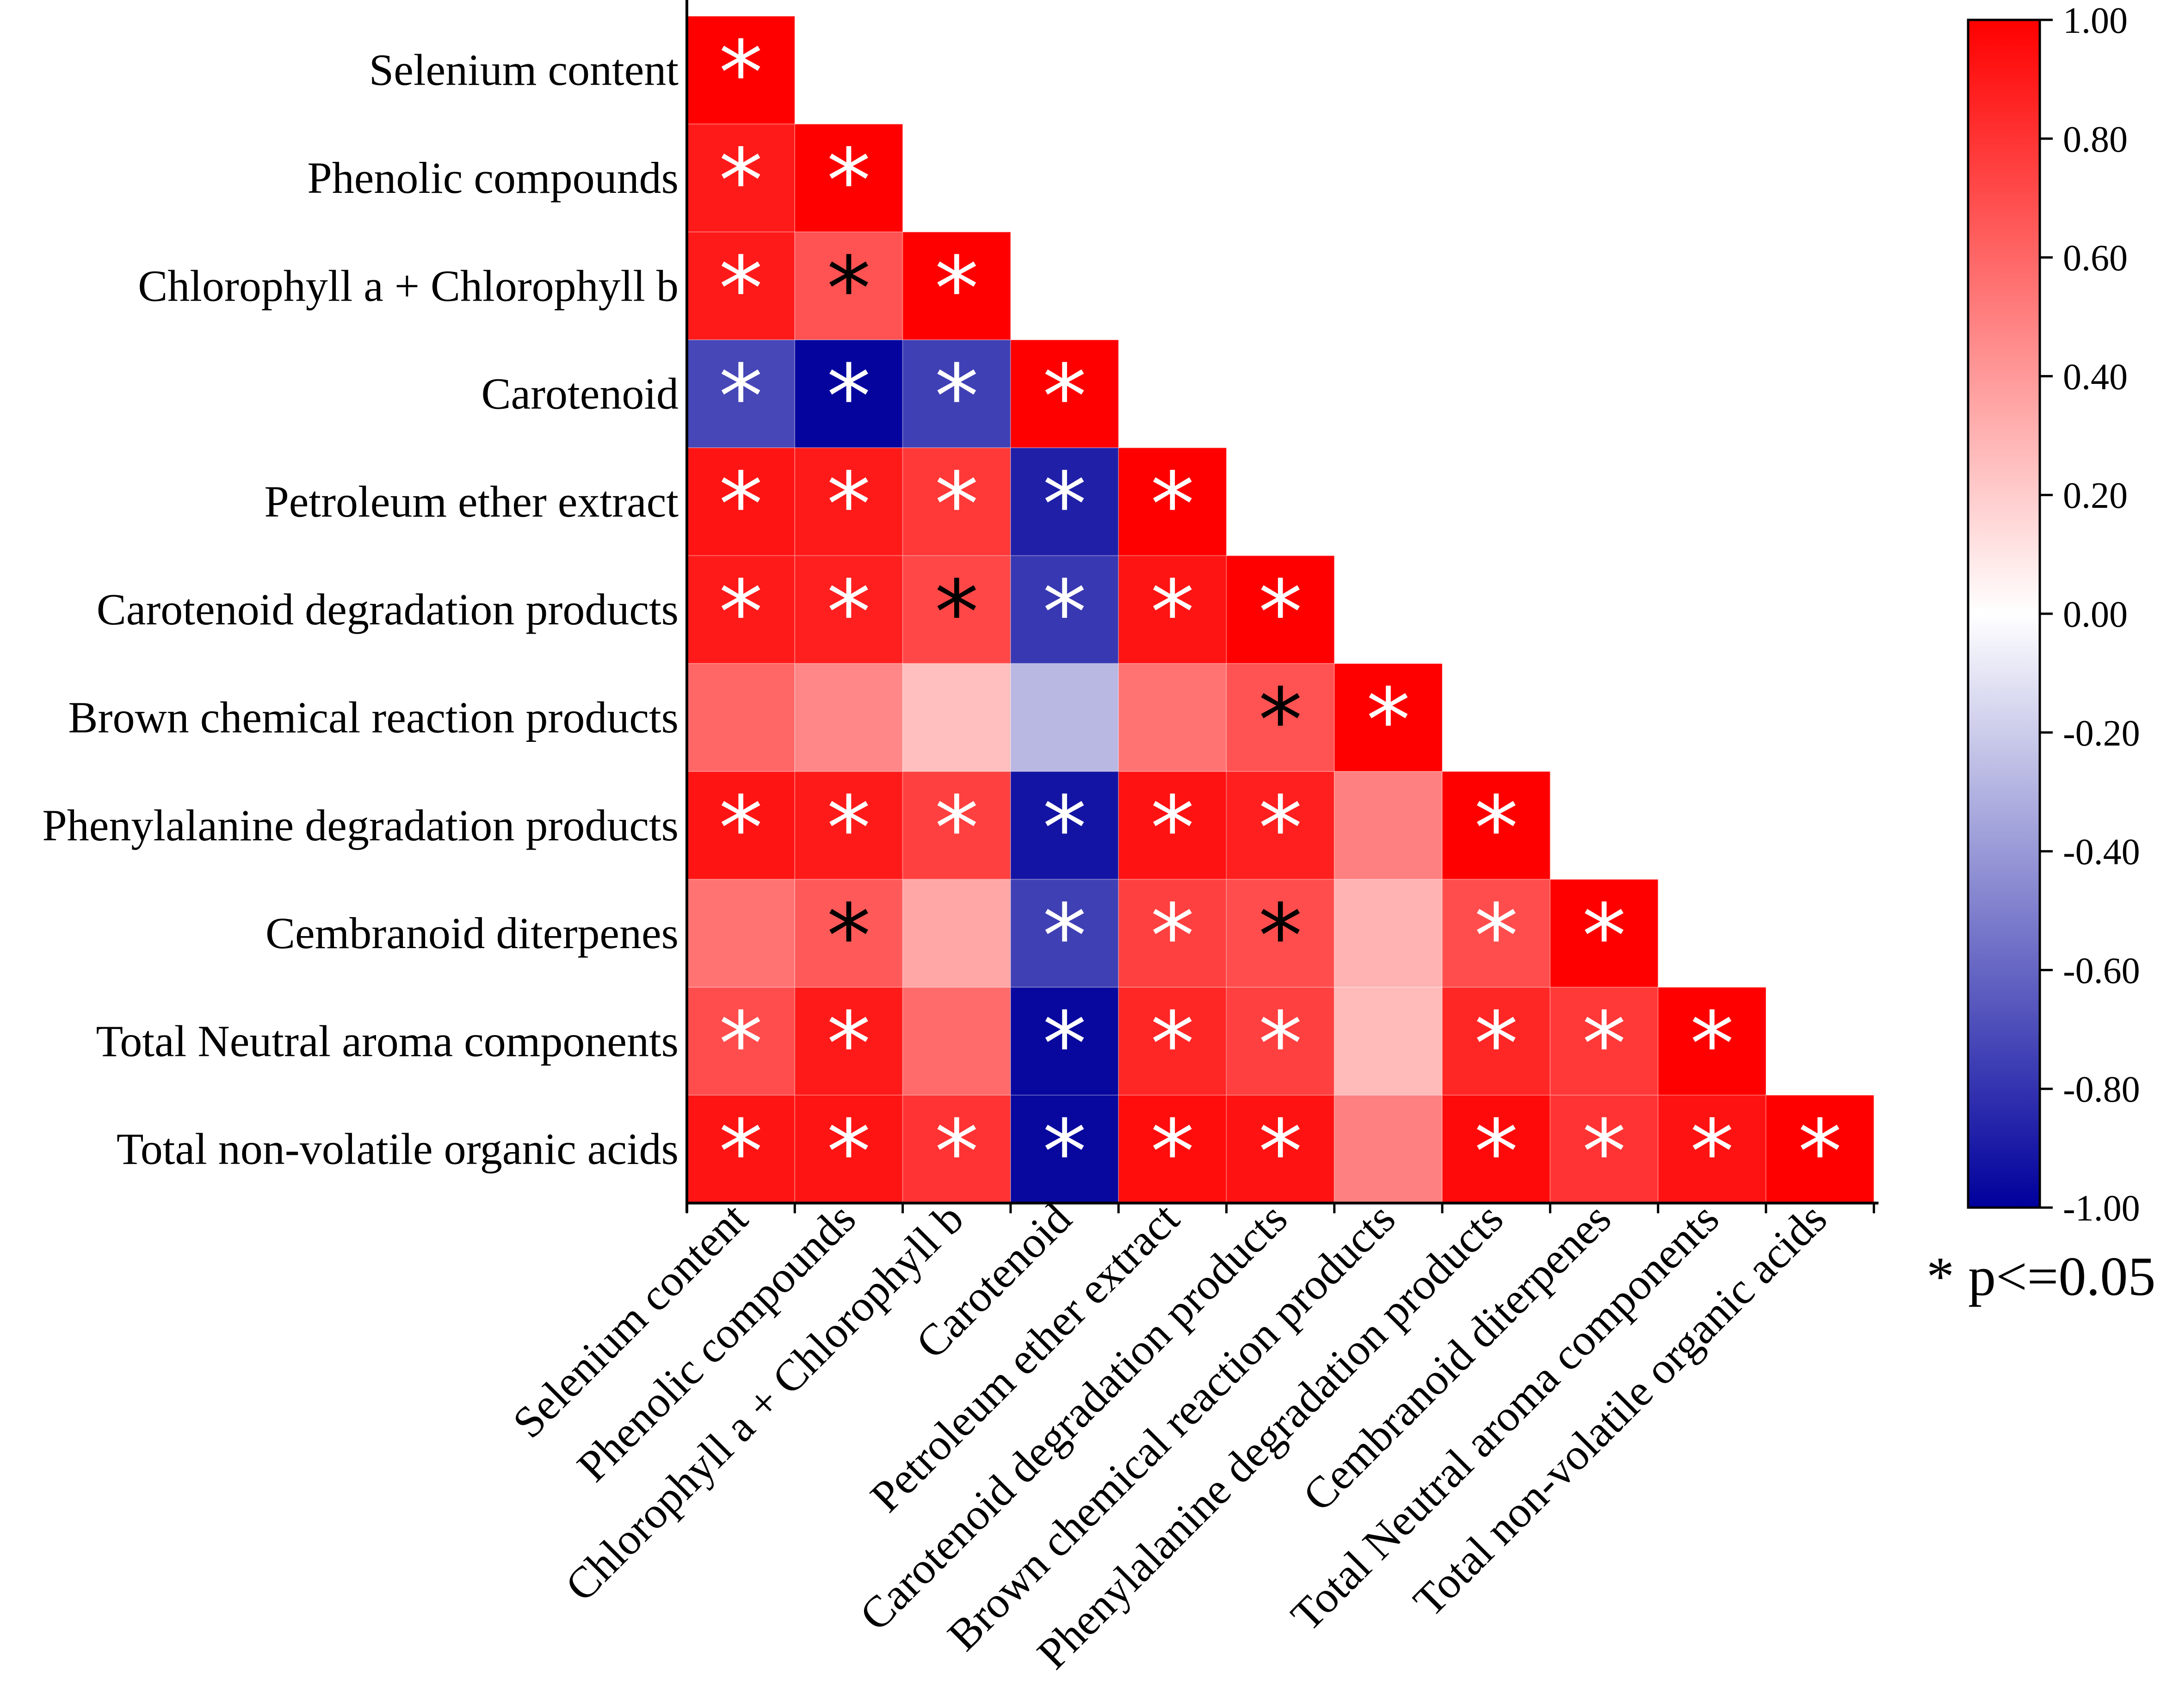 This screenshot has width=2167, height=1708. I want to click on row-label: Phenylalanine degradation products, so click(360, 825).